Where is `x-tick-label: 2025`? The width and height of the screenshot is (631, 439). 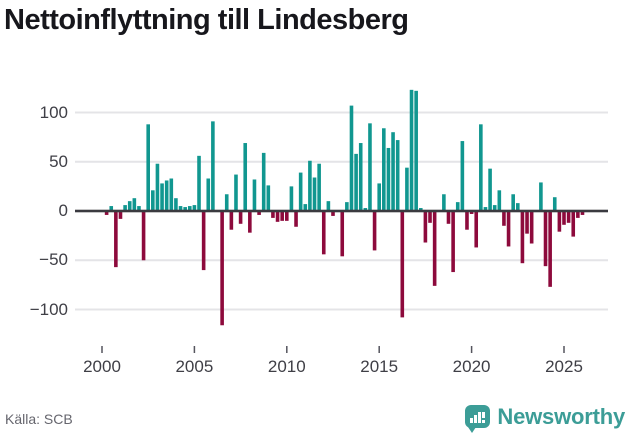
x-tick-label: 2025 is located at coordinates (564, 366).